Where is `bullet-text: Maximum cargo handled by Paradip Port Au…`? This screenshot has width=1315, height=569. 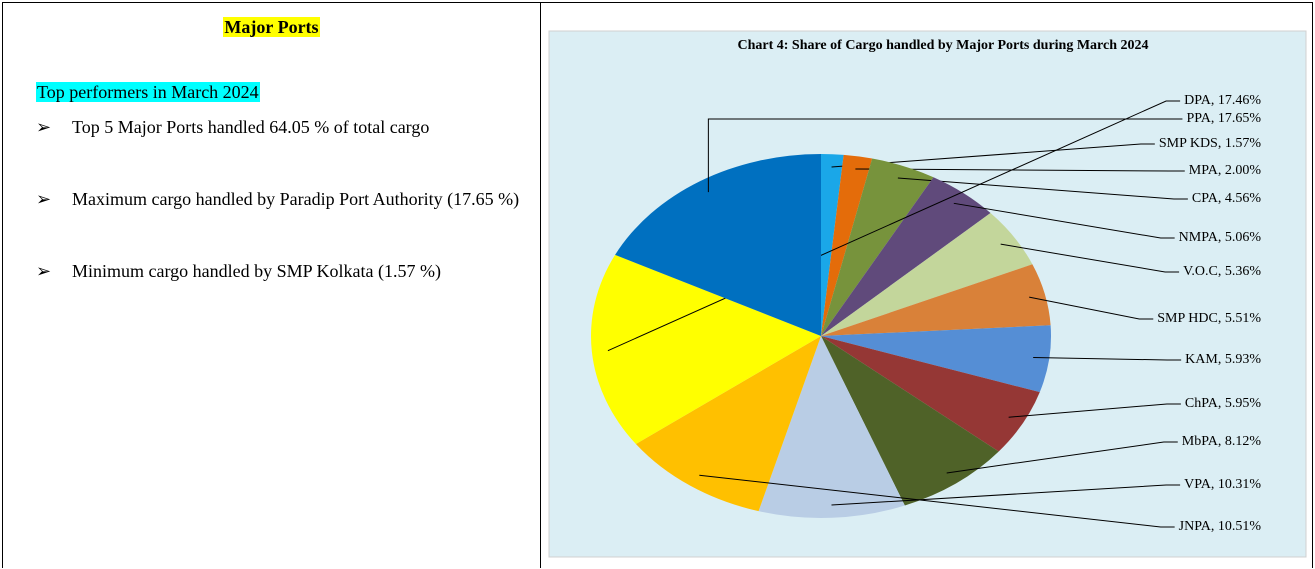 bullet-text: Maximum cargo handled by Paradip Port Au… is located at coordinates (296, 199).